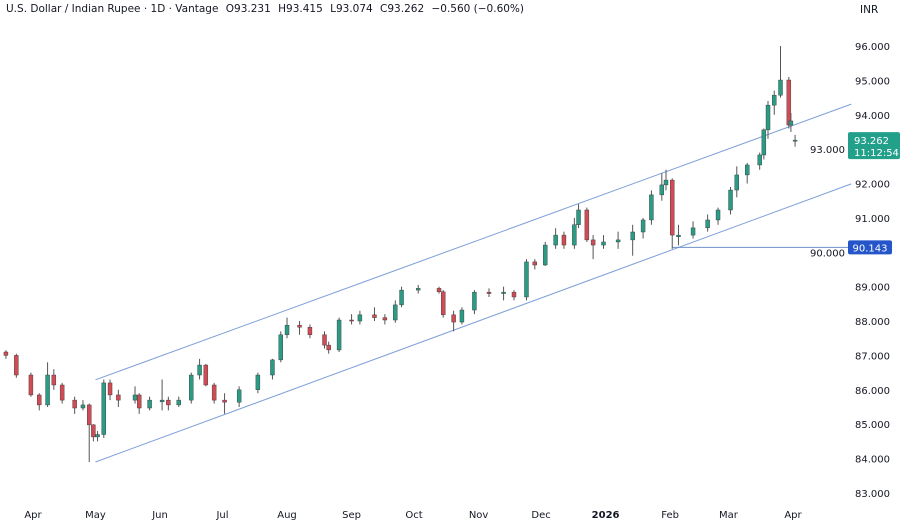 Image resolution: width=900 pixels, height=525 pixels. I want to click on ohlc-open: O93.231, so click(248, 9).